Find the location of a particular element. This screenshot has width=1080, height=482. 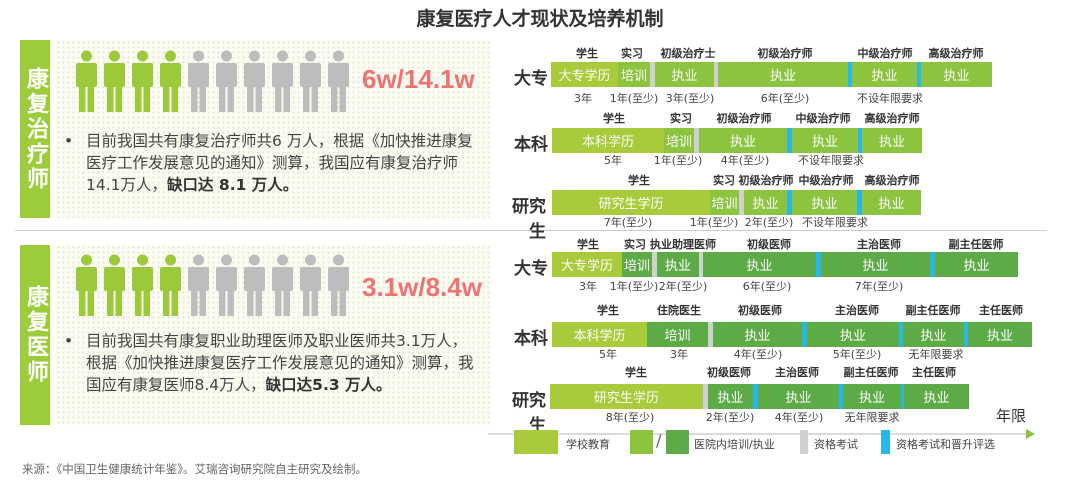

ratio-value: 6w/14.1w is located at coordinates (418, 79).